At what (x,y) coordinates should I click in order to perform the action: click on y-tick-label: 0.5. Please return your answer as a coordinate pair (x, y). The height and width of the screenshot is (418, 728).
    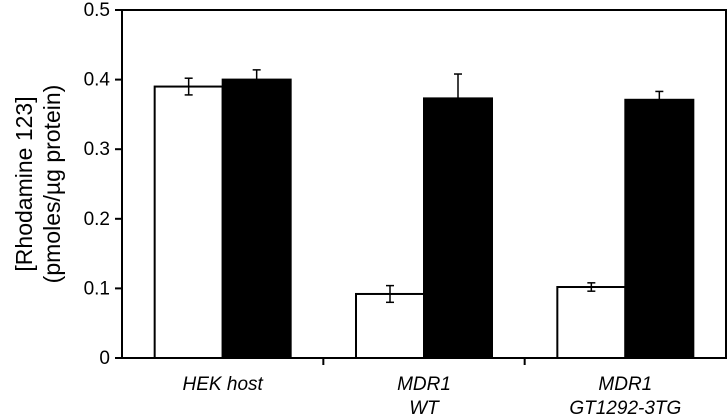
    Looking at the image, I should click on (97, 10).